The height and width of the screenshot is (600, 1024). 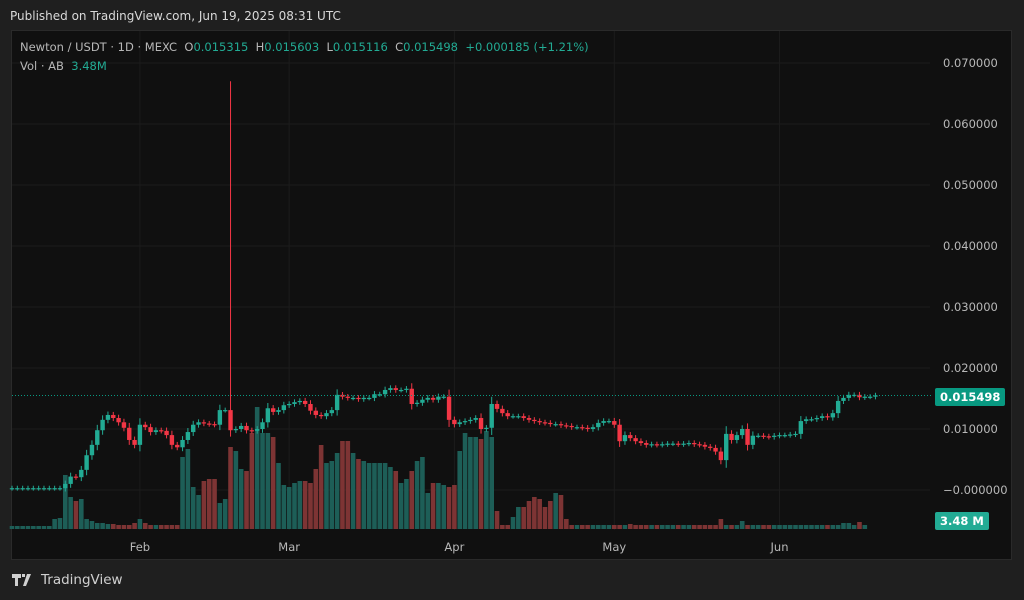 What do you see at coordinates (99, 47) in the screenshot?
I see `symbol-label: Newton / USDT · 1D · MEXC` at bounding box center [99, 47].